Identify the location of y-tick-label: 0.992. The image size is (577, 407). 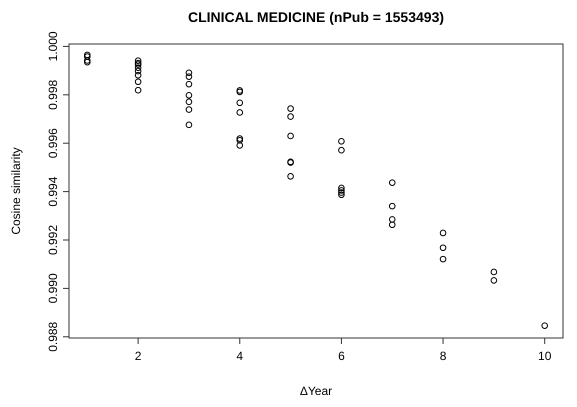
(53, 240).